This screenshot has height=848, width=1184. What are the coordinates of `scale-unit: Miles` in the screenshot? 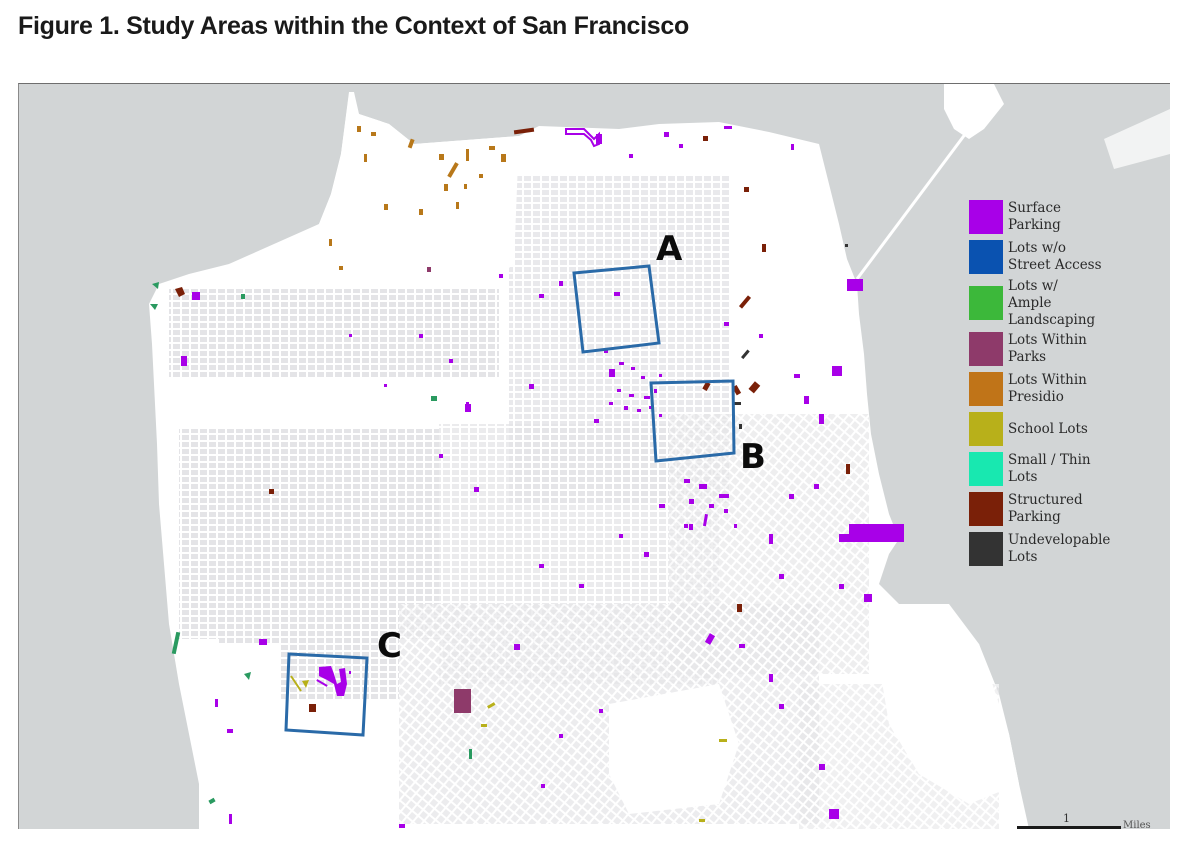 It's located at (1137, 824).